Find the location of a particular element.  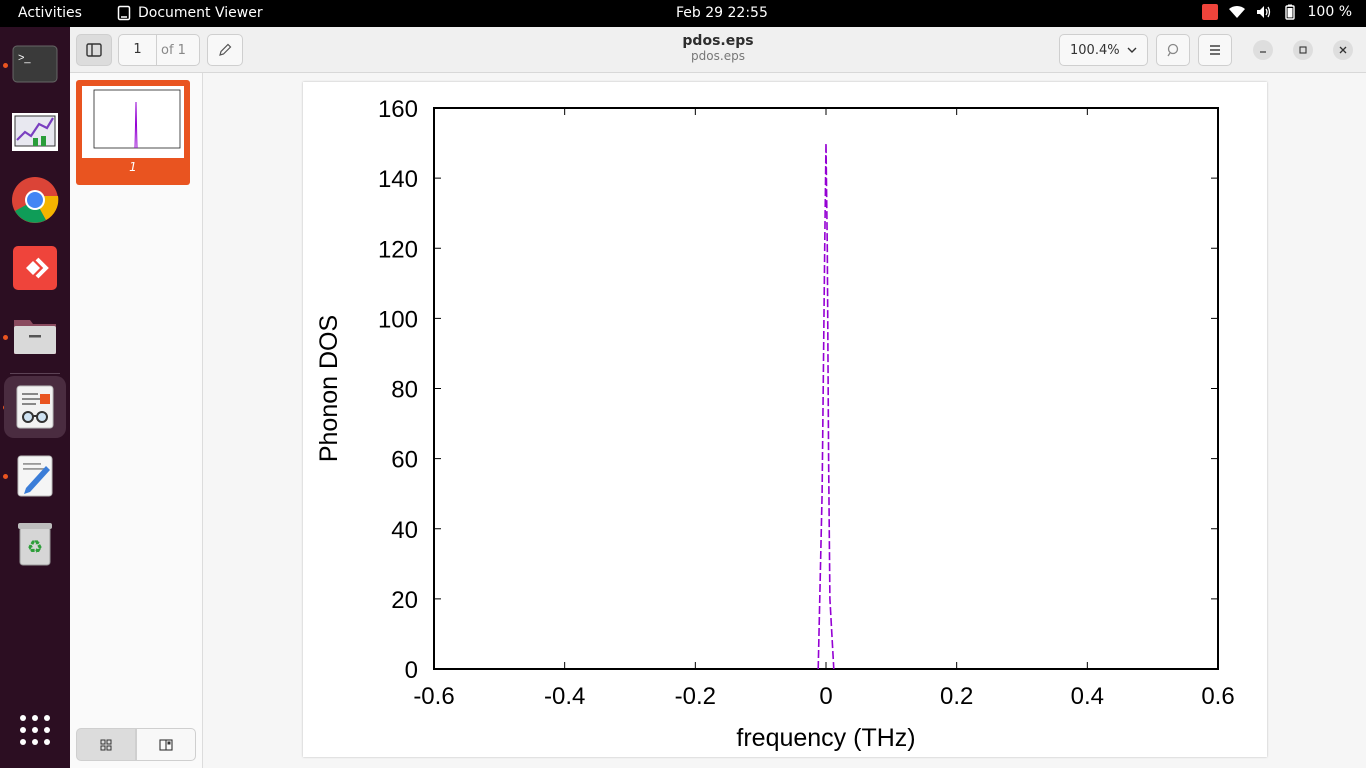

chart-app-icon is located at coordinates (35, 132).